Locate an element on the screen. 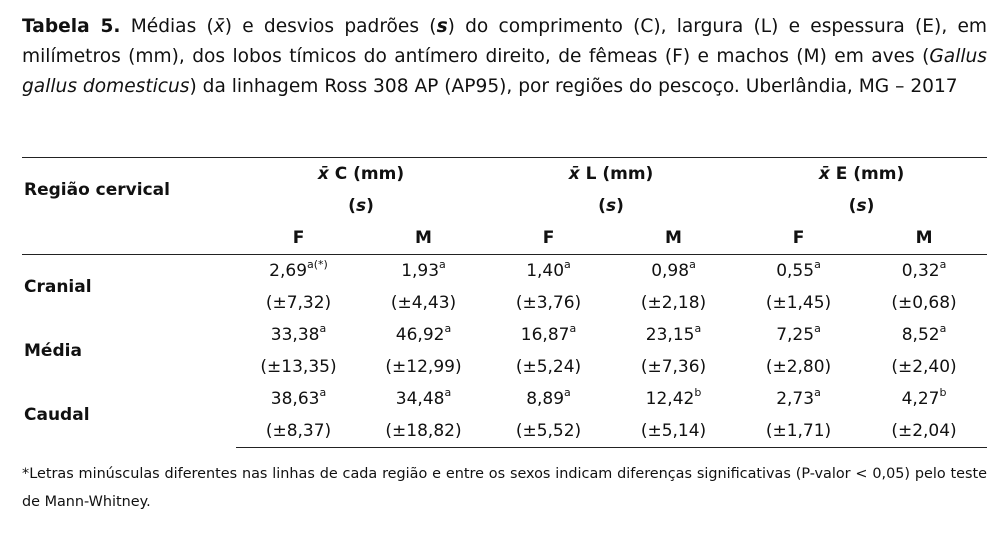 The width and height of the screenshot is (1004, 542). sd-cell: (±4,43) is located at coordinates (423, 303).